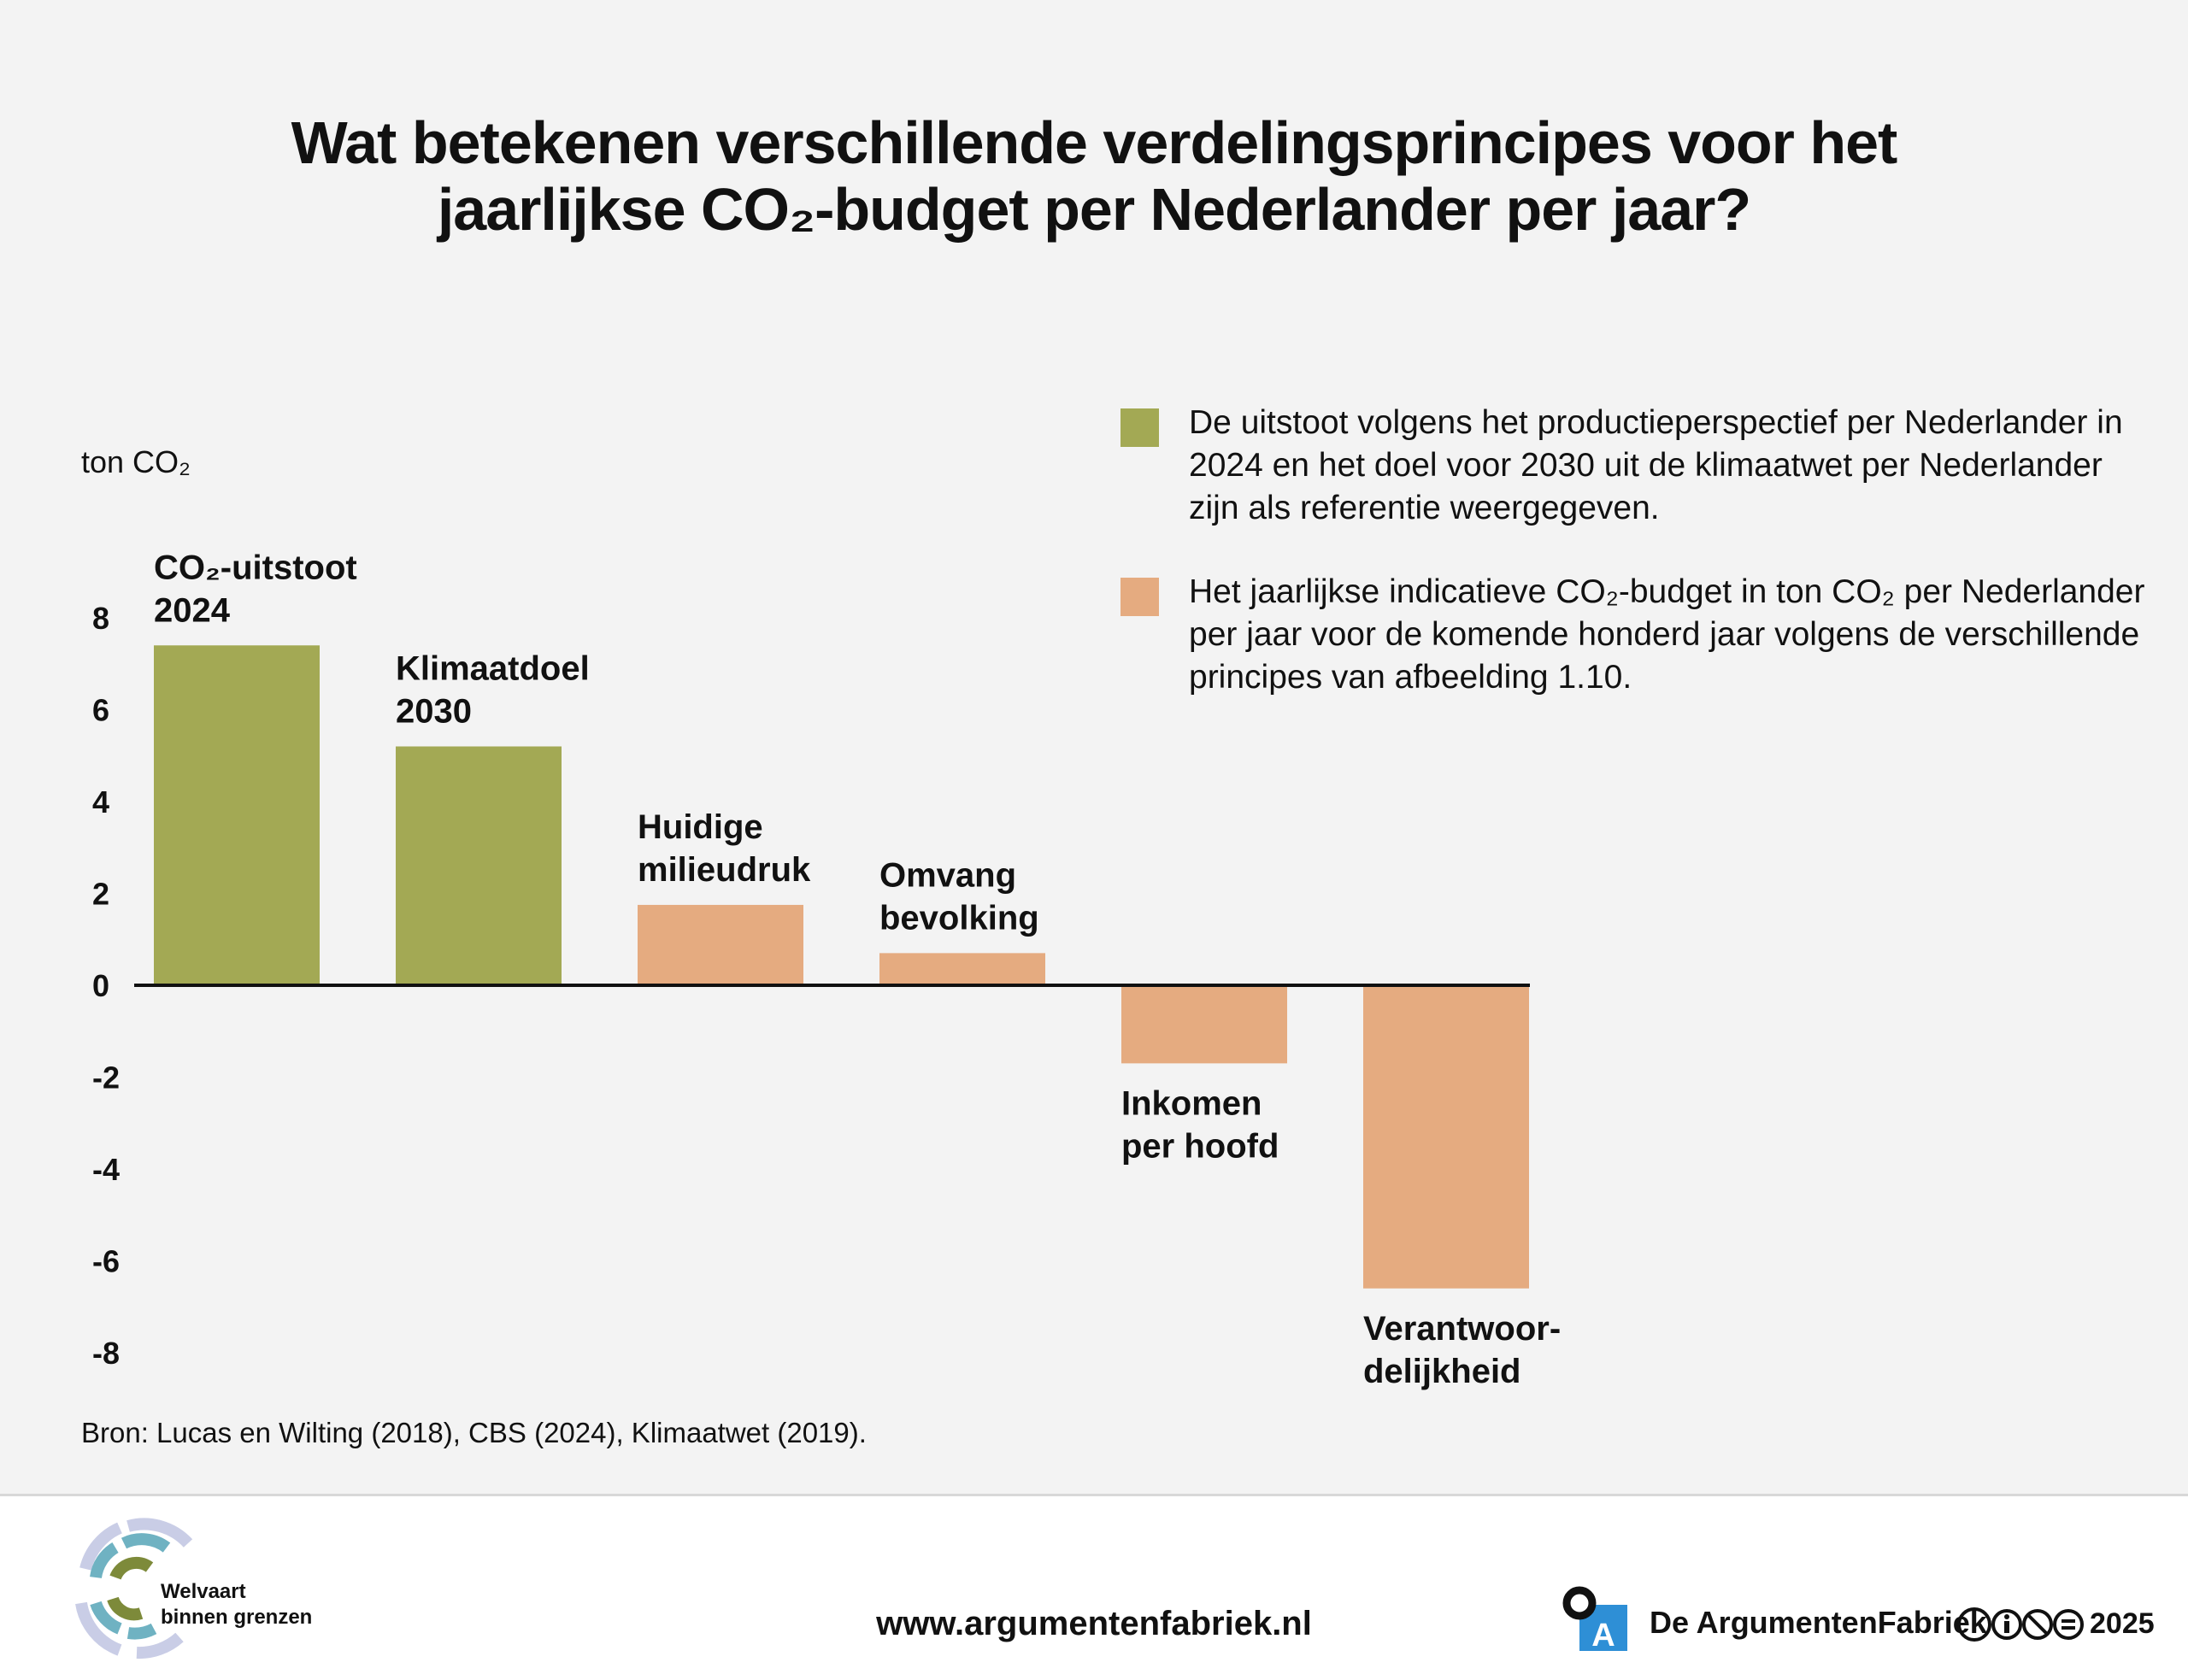  I want to click on legend-swatch-reference, so click(1139, 427).